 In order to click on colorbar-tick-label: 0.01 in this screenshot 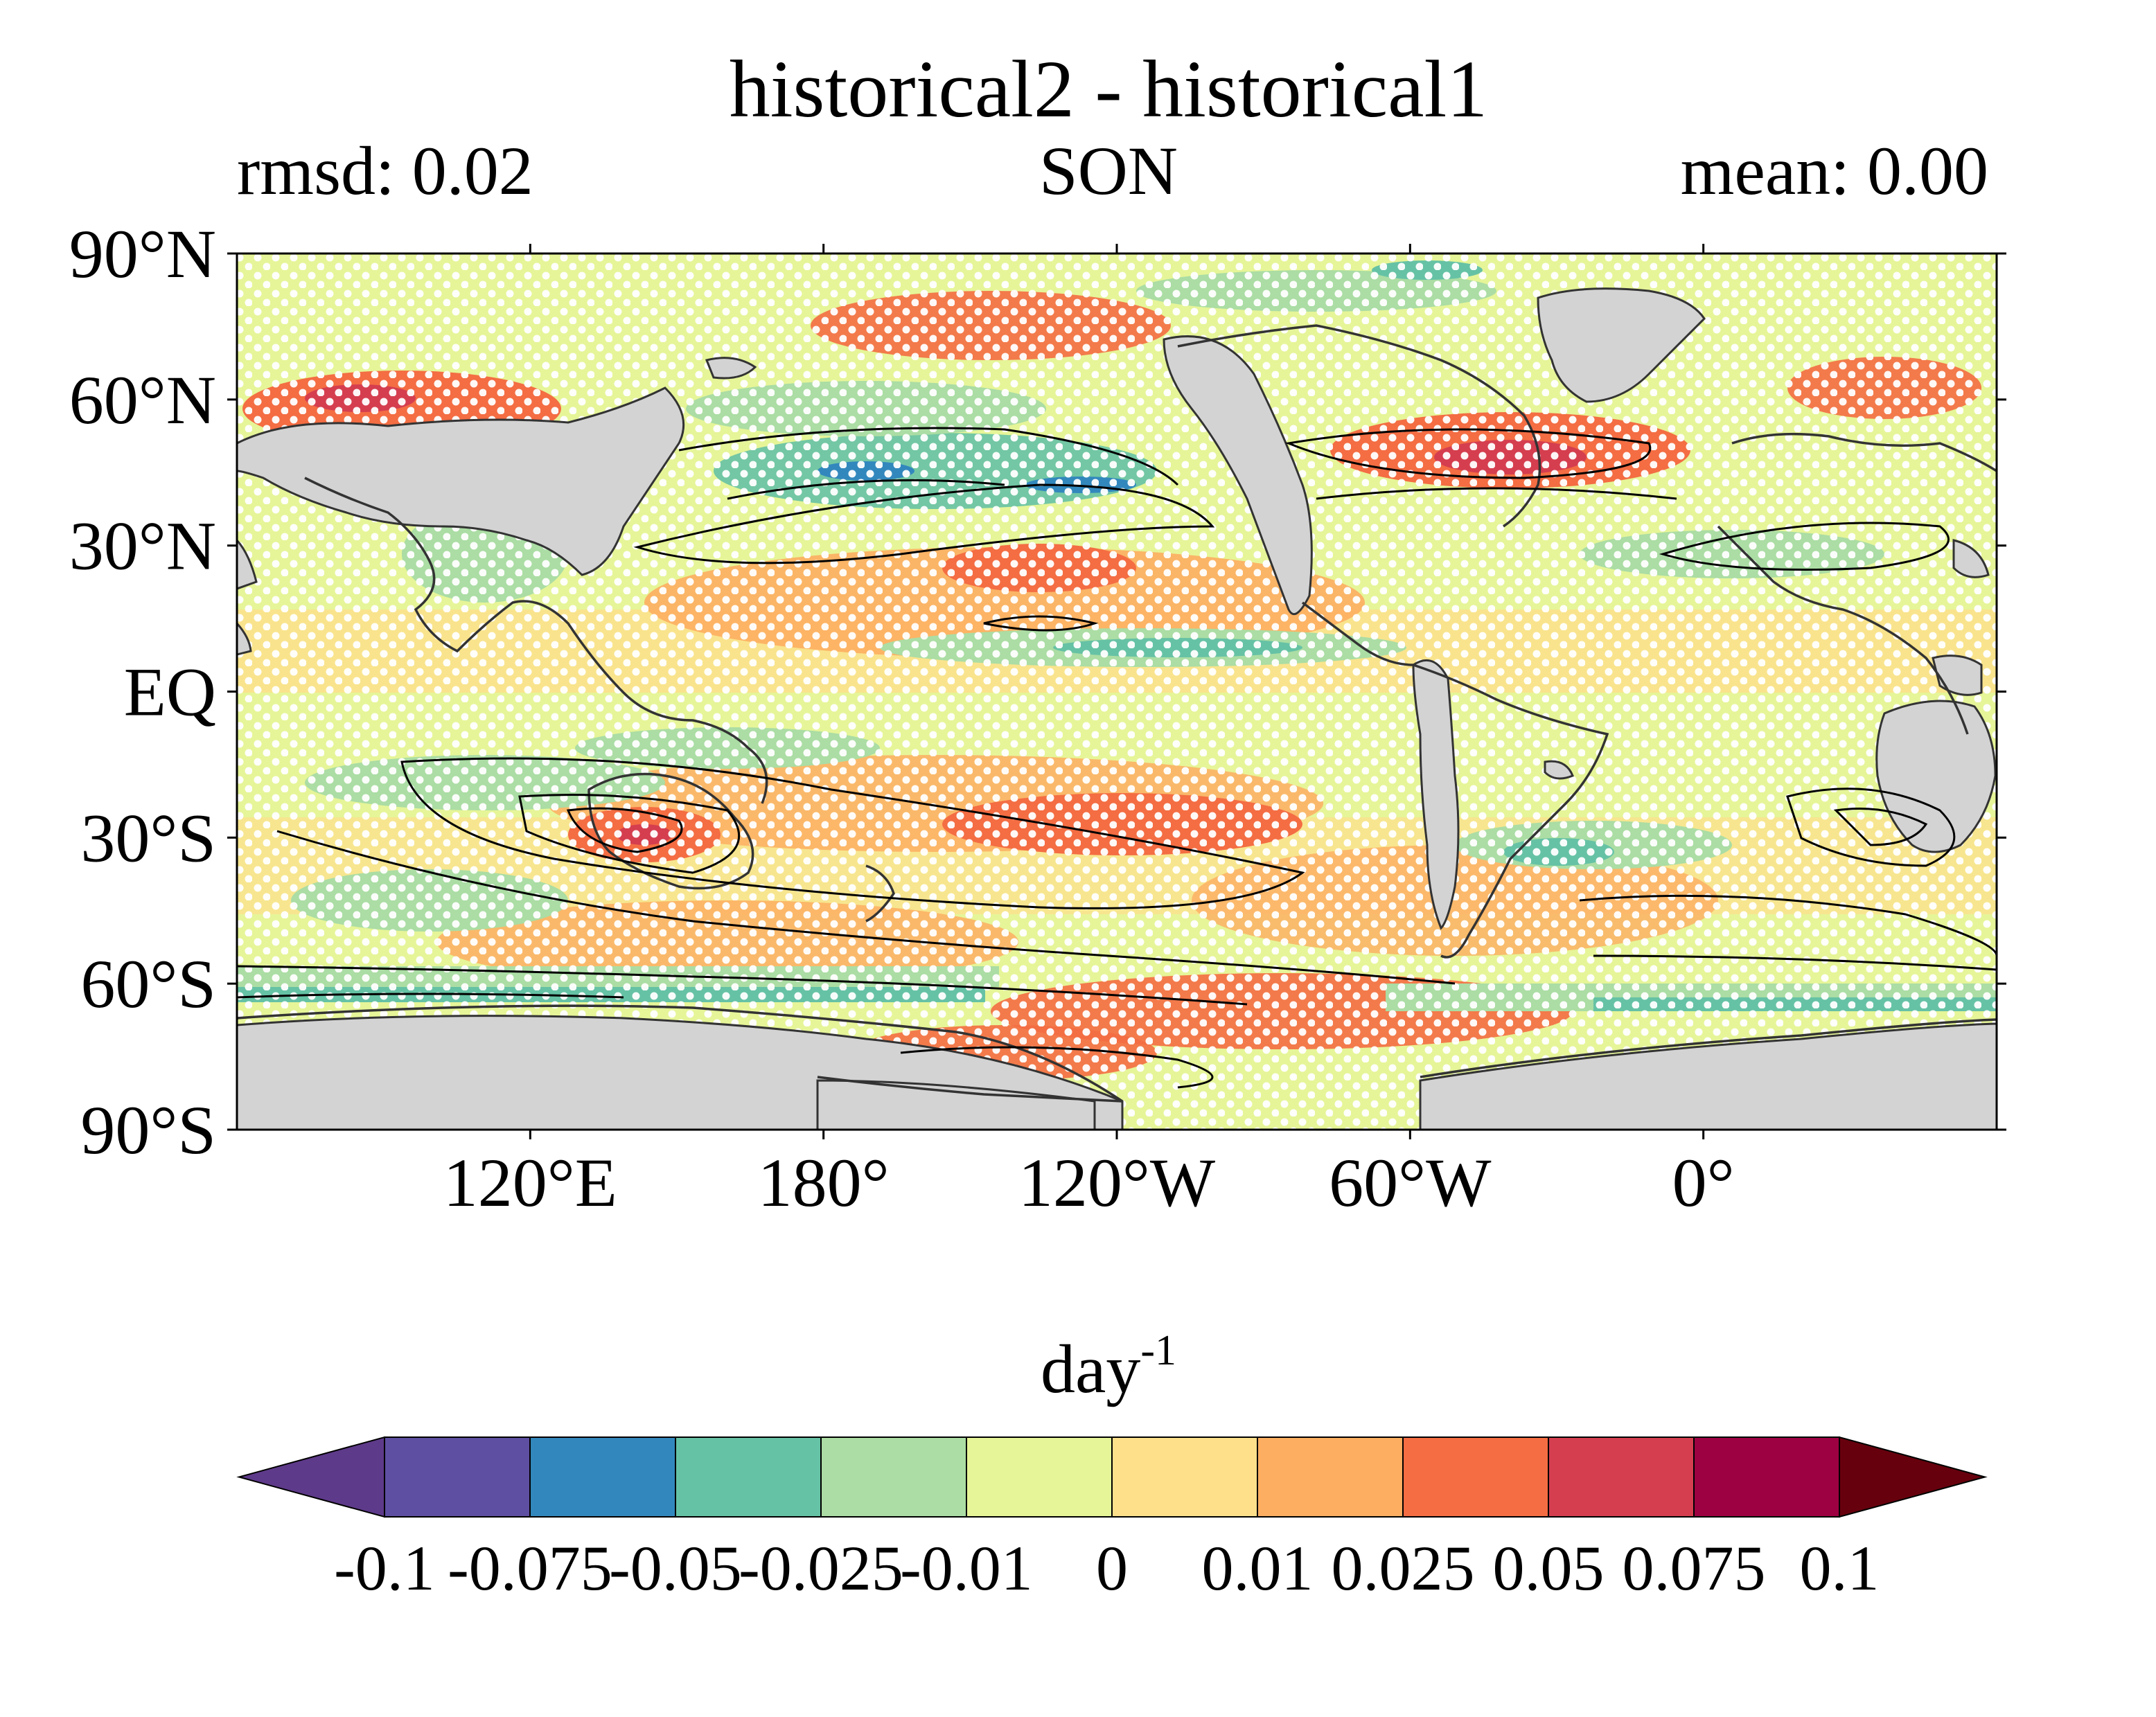, I will do `click(1258, 1568)`.